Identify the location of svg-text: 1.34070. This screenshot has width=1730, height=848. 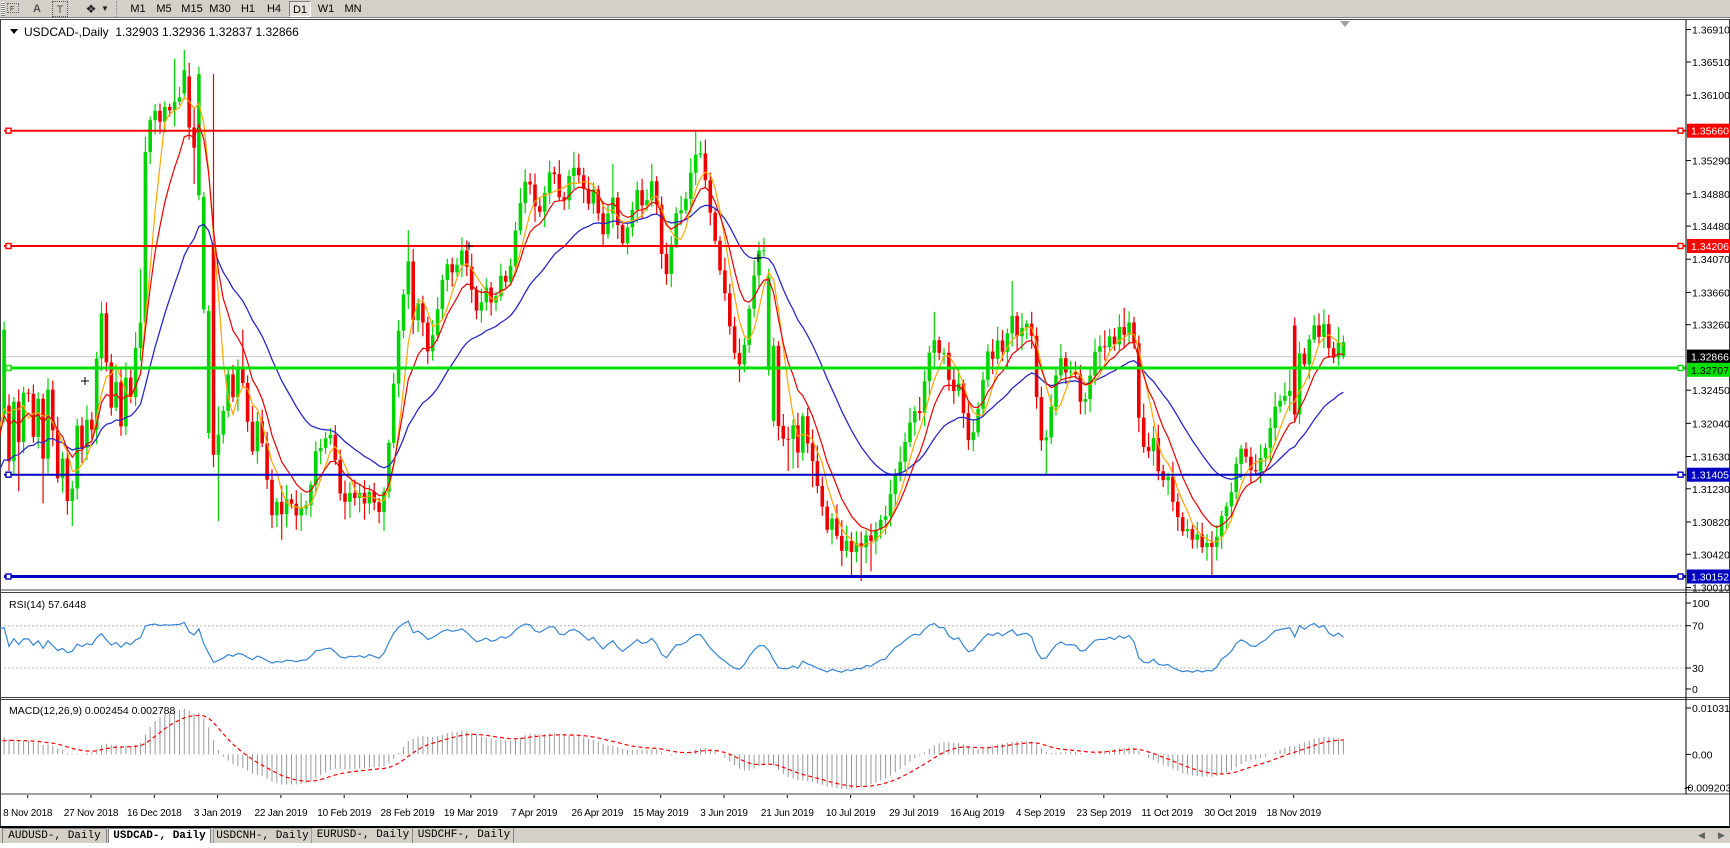
(1711, 260).